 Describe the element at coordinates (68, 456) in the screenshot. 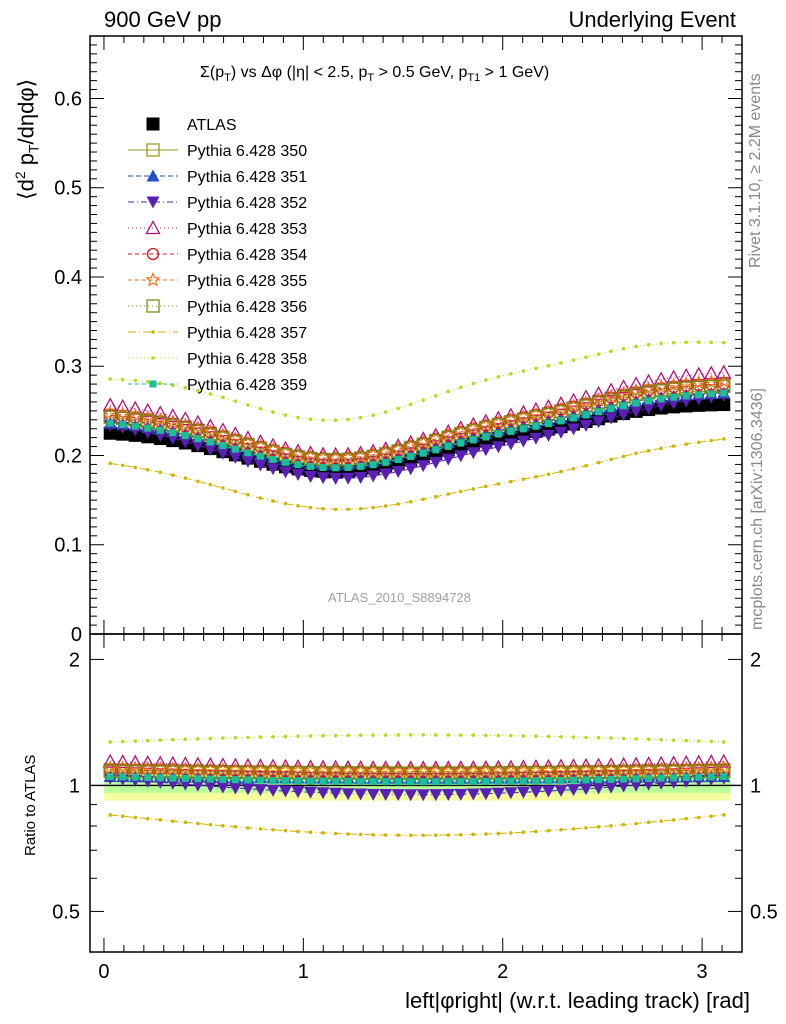

I see `y-tick-label: 0.2` at that location.